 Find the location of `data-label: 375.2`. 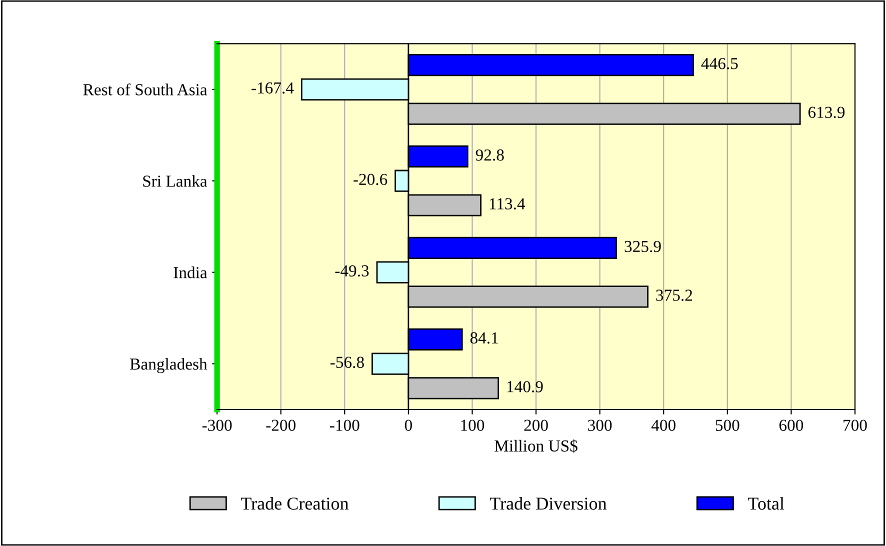

data-label: 375.2 is located at coordinates (674, 295).